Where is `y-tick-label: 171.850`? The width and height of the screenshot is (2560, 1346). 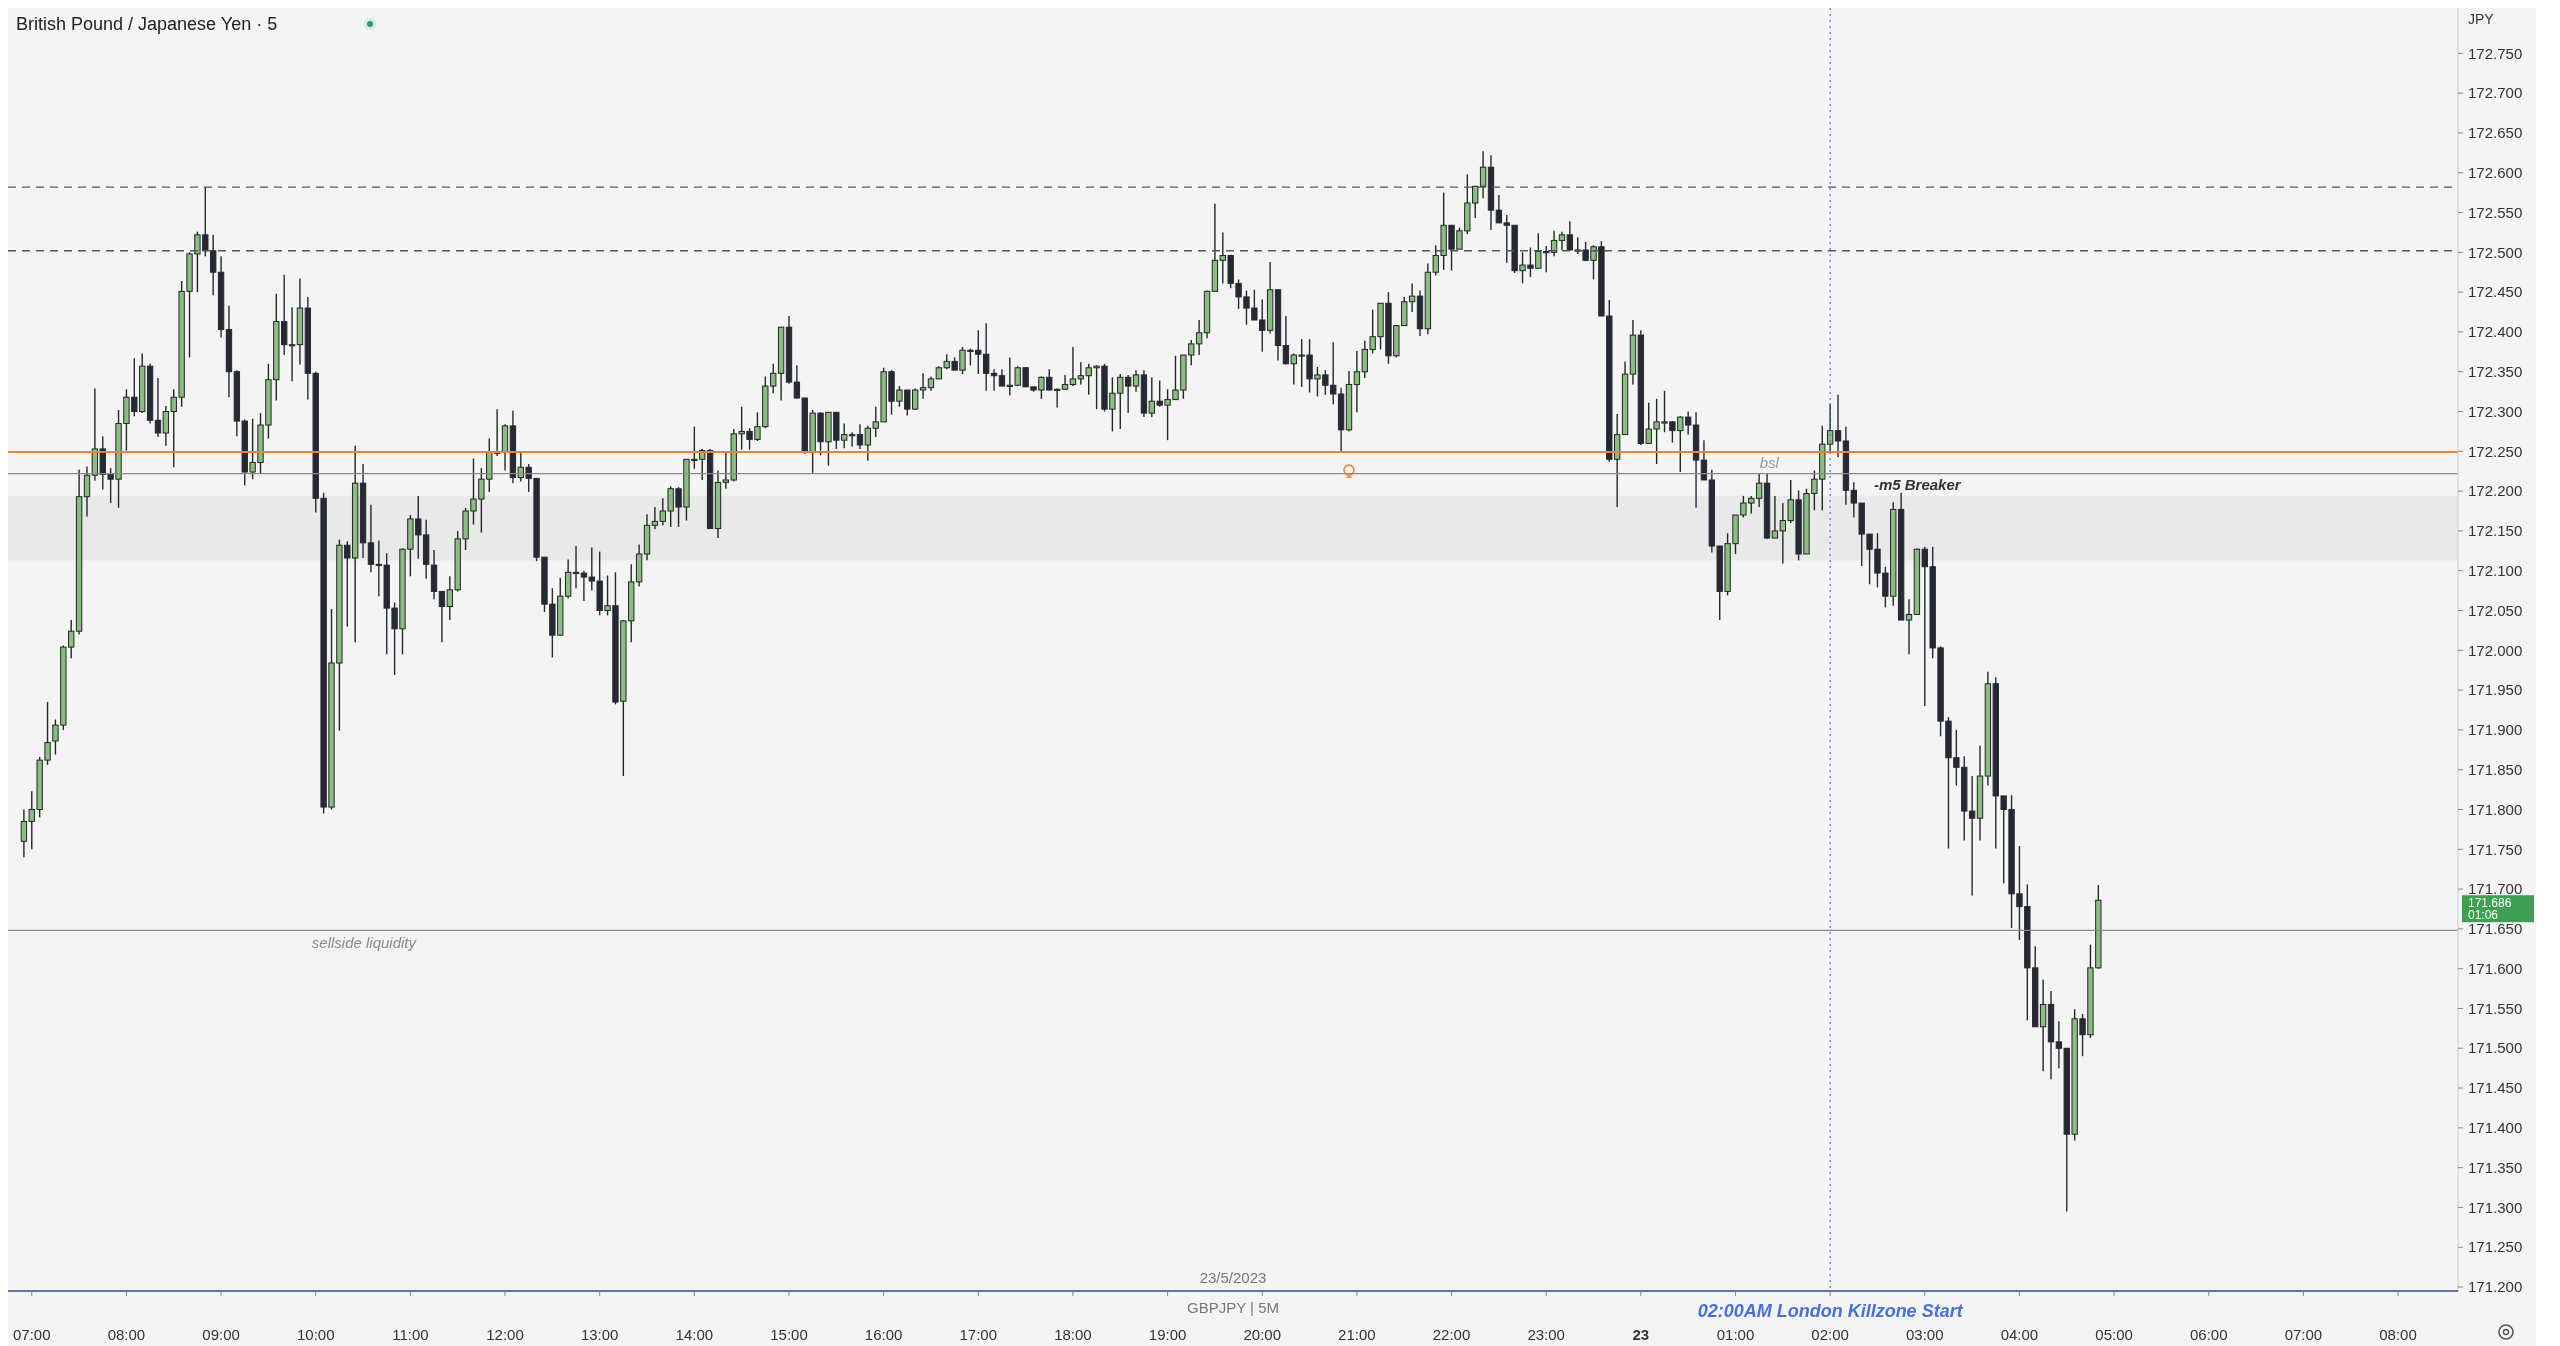
y-tick-label: 171.850 is located at coordinates (2495, 769).